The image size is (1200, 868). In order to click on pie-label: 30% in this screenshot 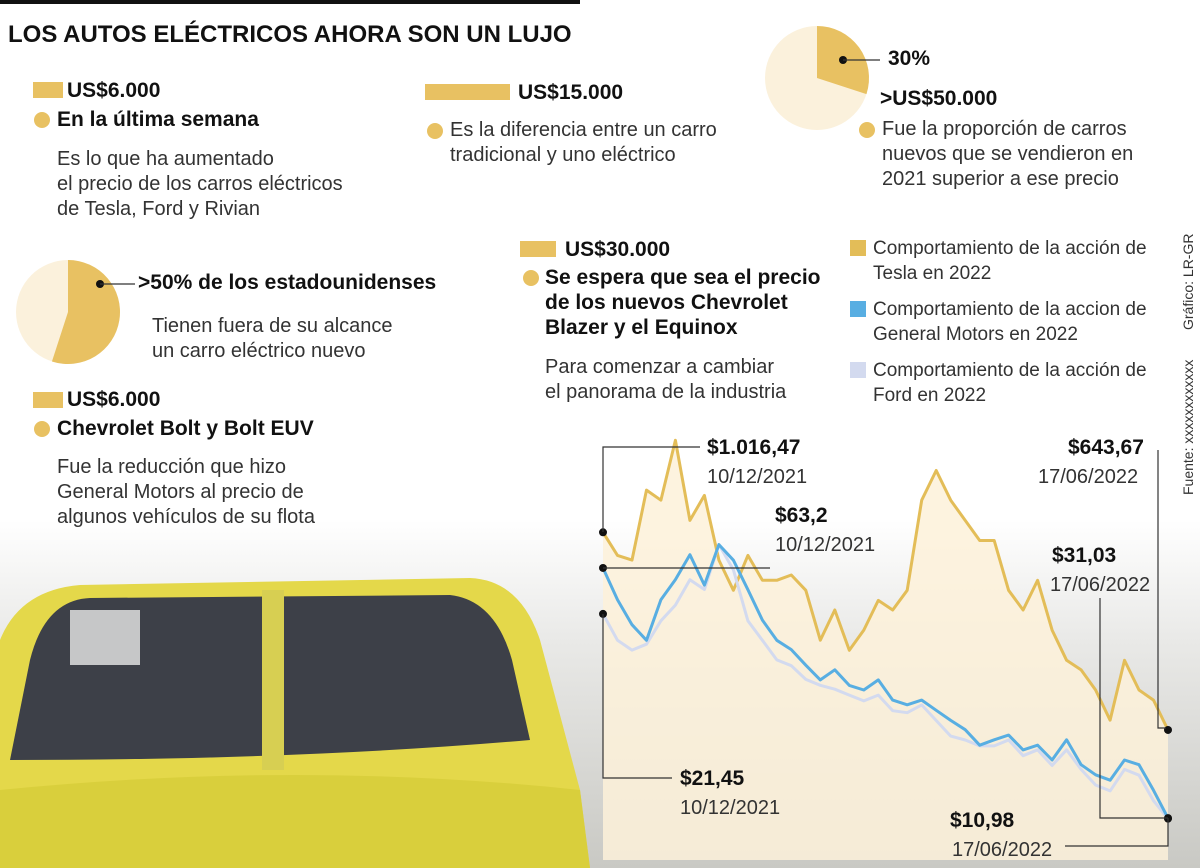, I will do `click(909, 58)`.